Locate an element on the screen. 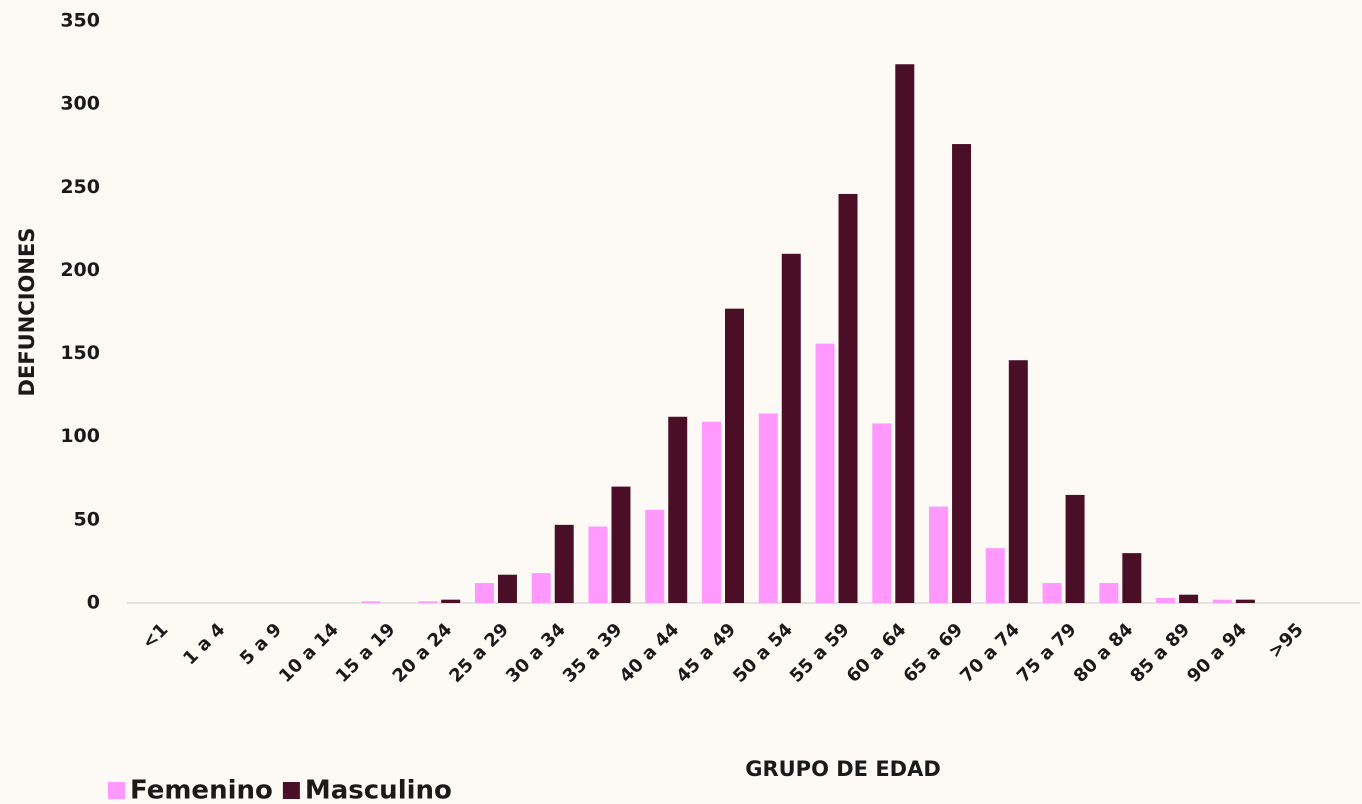  x-tick-label: 85 a 89 is located at coordinates (1160, 653).